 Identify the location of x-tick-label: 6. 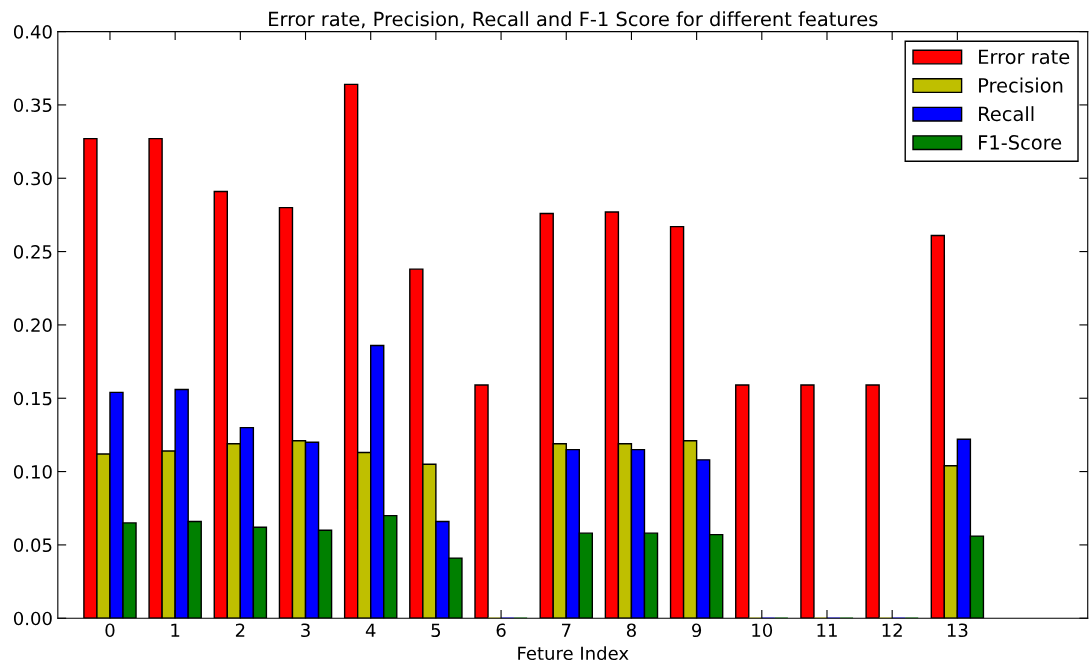
(501, 630).